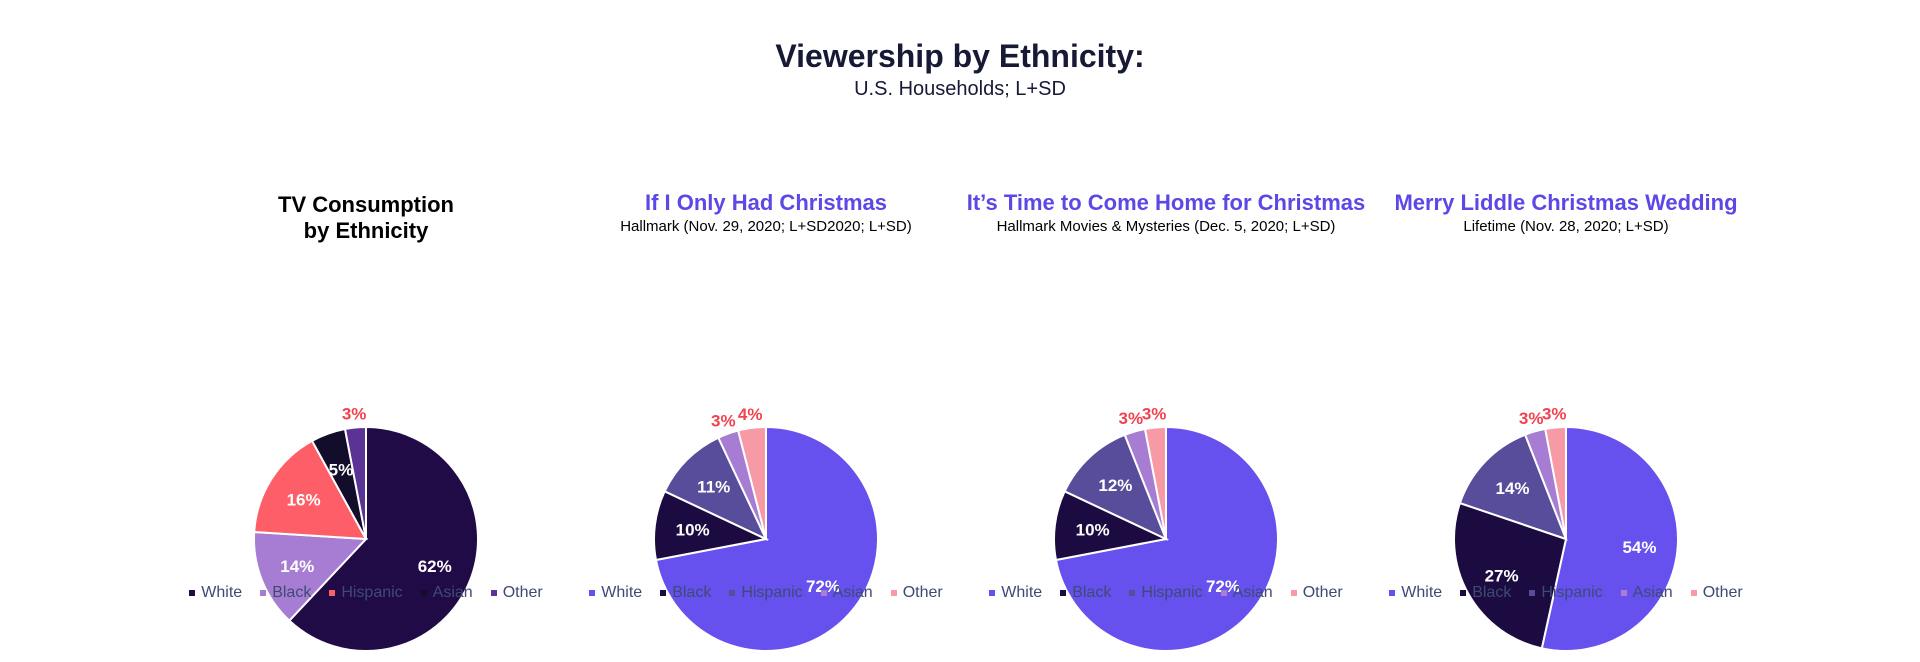 The image size is (1920, 662). Describe the element at coordinates (766, 226) in the screenshot. I see `chart-subtitle: Hallmark (Nov. 29, 2020; L+SD2020; L+SD)` at that location.